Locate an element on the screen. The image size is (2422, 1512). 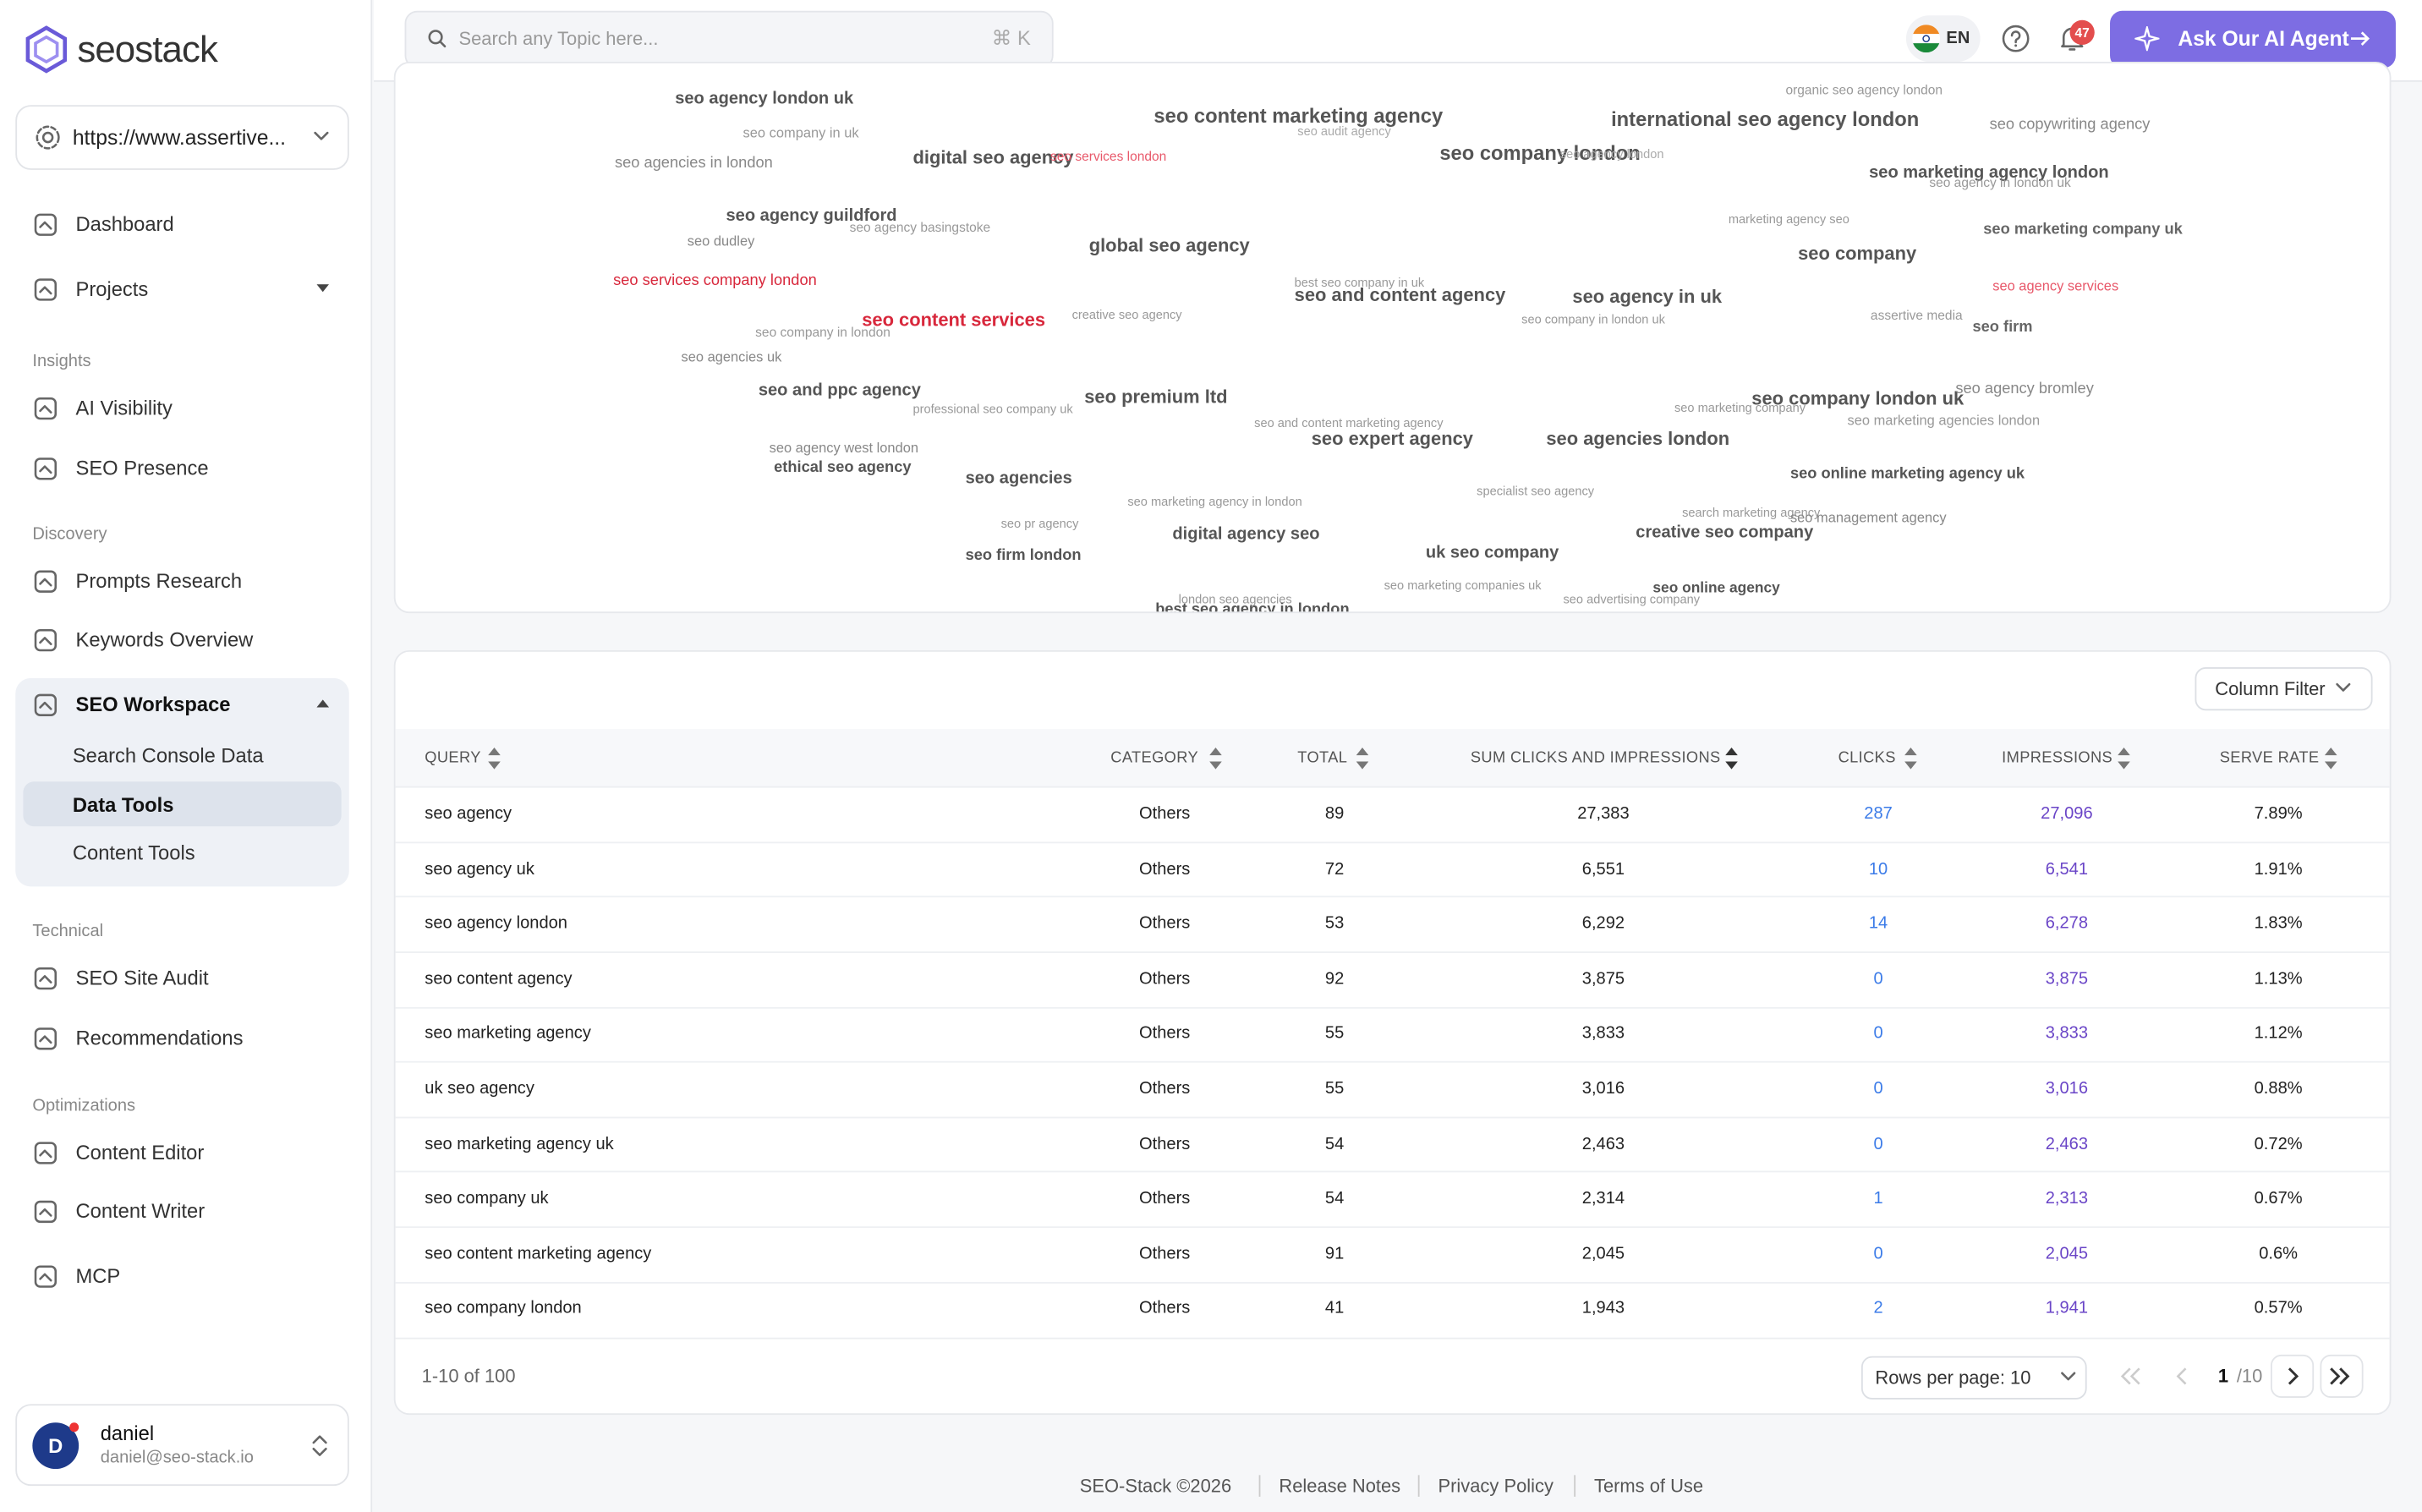
table-cell: 0.72% is located at coordinates (2278, 1143).